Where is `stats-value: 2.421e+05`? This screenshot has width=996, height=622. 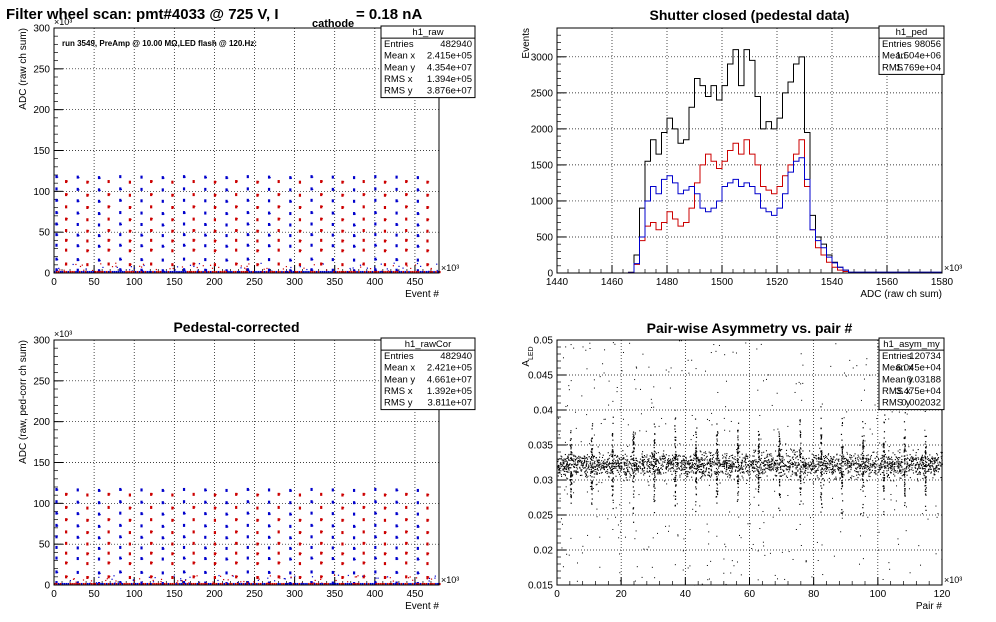 stats-value: 2.421e+05 is located at coordinates (449, 368).